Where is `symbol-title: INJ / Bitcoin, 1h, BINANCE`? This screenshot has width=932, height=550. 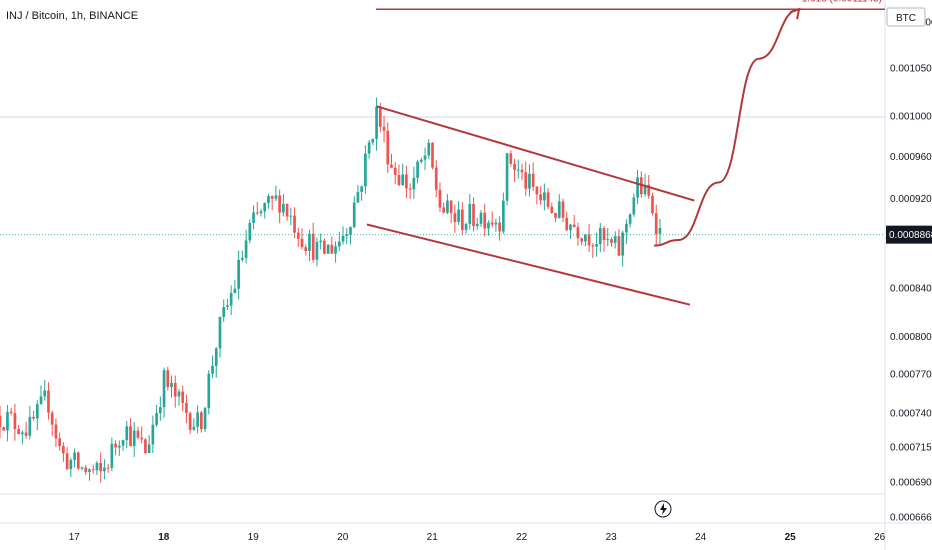
symbol-title: INJ / Bitcoin, 1h, BINANCE is located at coordinates (72, 16).